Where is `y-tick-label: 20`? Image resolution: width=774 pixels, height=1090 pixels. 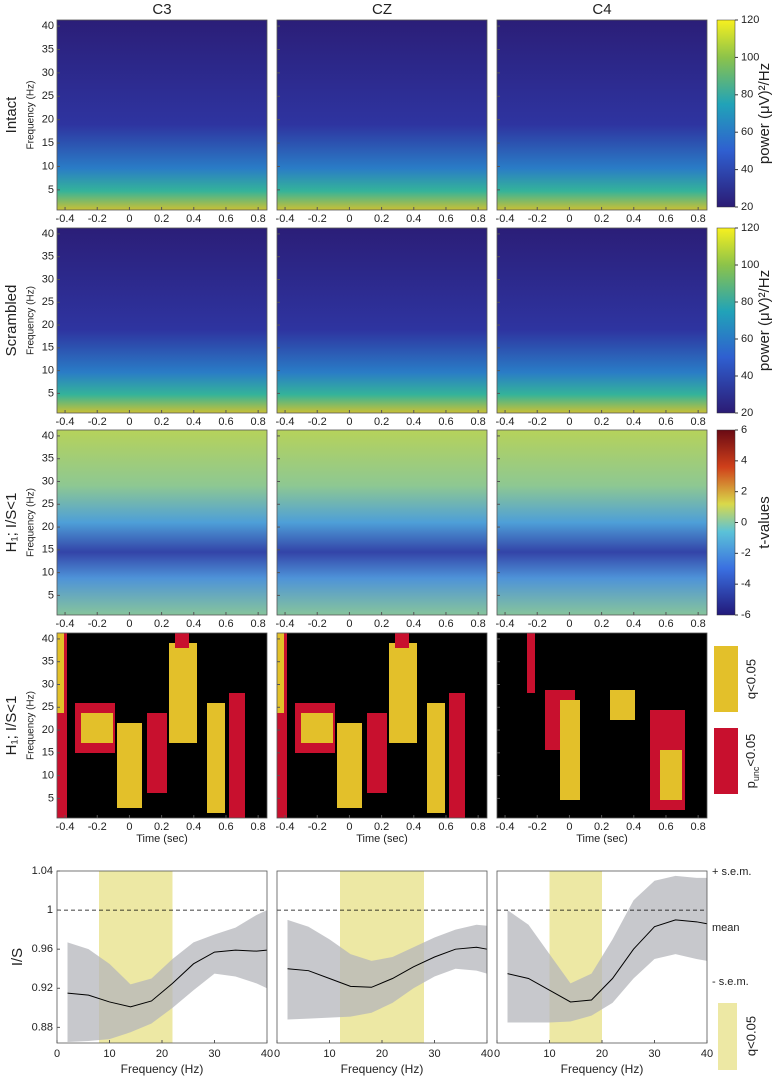
y-tick-label: 20 is located at coordinates (48, 527).